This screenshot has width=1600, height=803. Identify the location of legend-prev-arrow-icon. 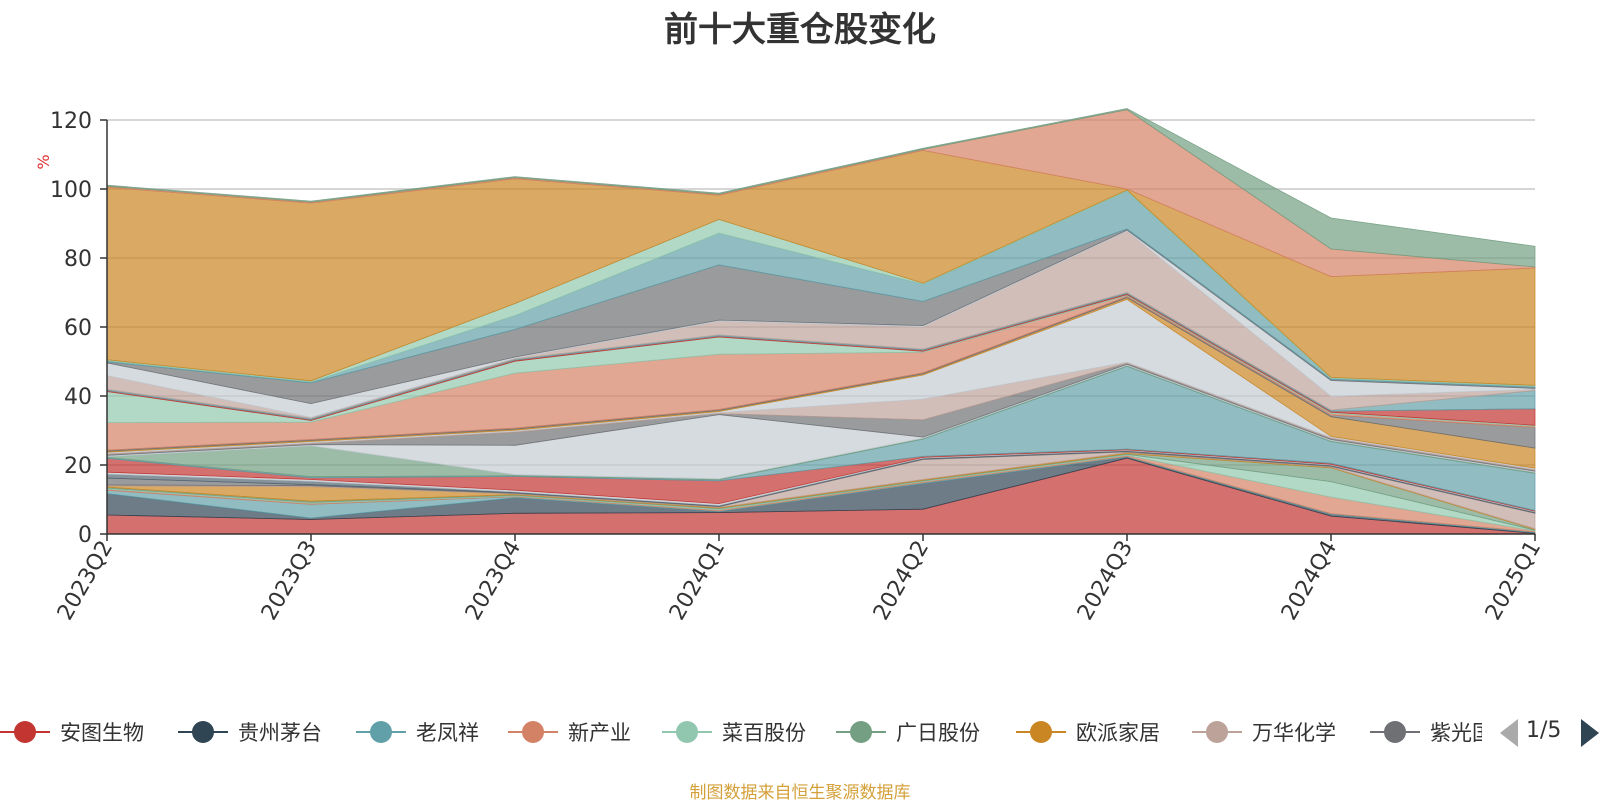
(1509, 733).